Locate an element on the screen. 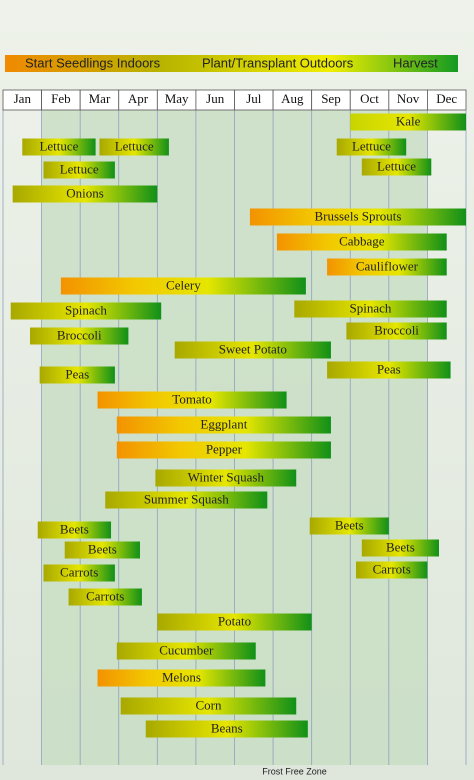  month-label: Mar is located at coordinates (100, 98).